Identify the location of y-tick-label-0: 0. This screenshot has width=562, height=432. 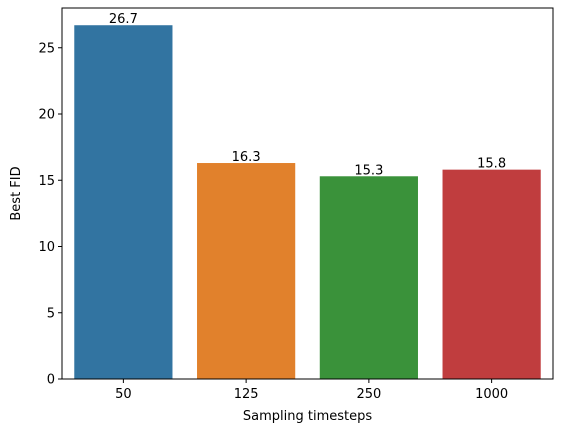
(51, 380).